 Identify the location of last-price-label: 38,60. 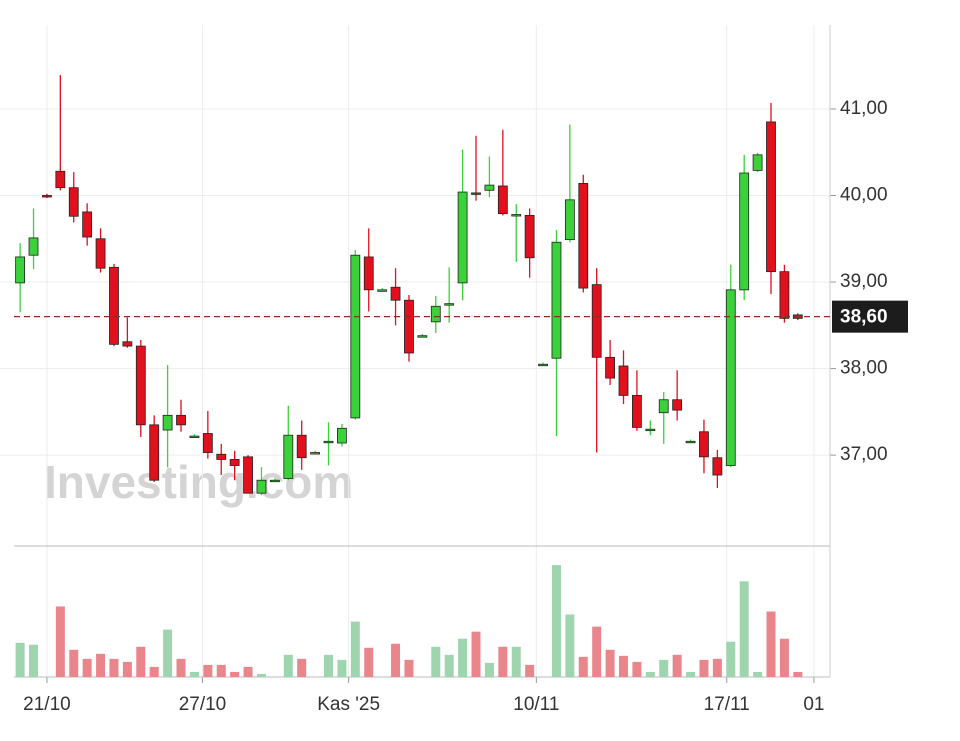
(864, 317).